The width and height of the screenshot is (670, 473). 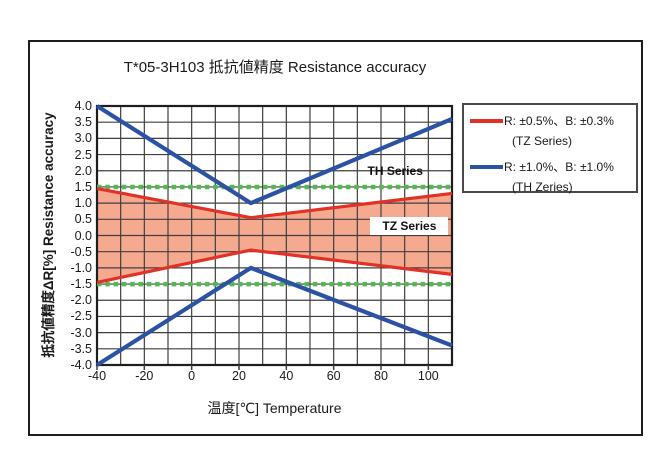 I want to click on y-tick-label: 3.5, so click(x=83, y=122).